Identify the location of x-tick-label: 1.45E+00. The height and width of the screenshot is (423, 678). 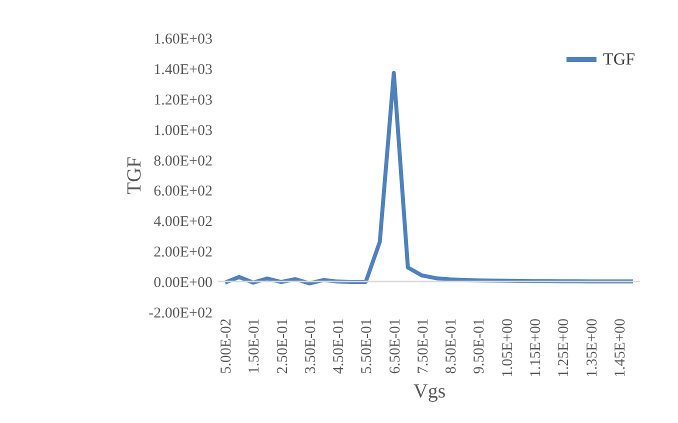
(620, 348).